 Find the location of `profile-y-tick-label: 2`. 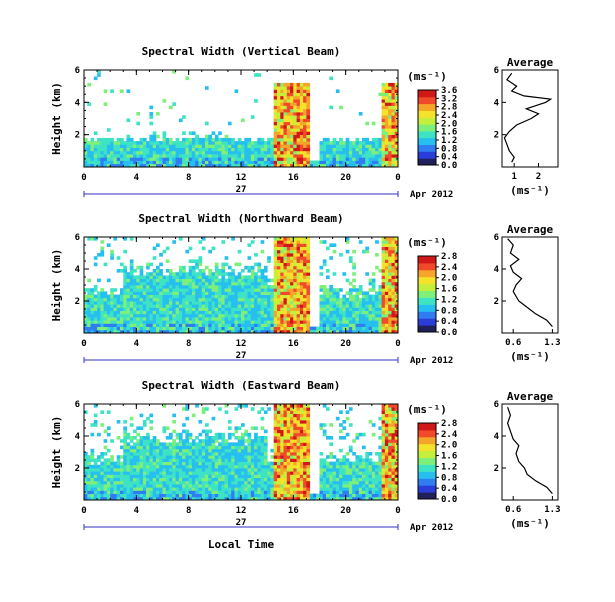

profile-y-tick-label: 2 is located at coordinates (496, 302).